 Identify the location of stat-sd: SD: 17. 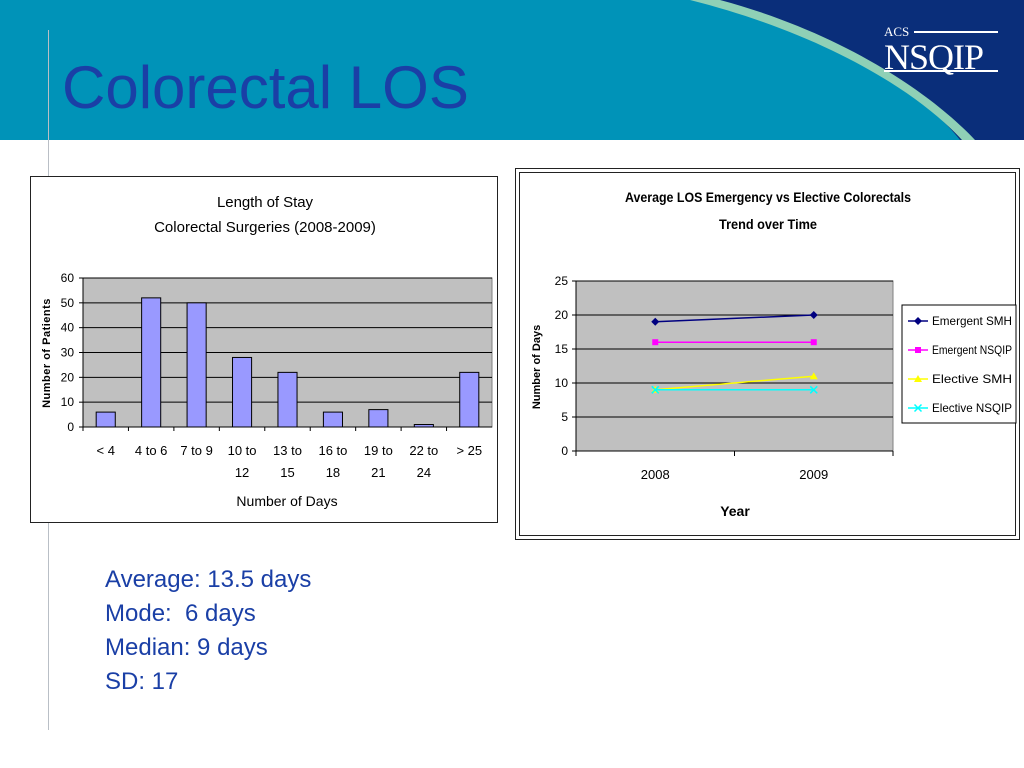
(142, 681).